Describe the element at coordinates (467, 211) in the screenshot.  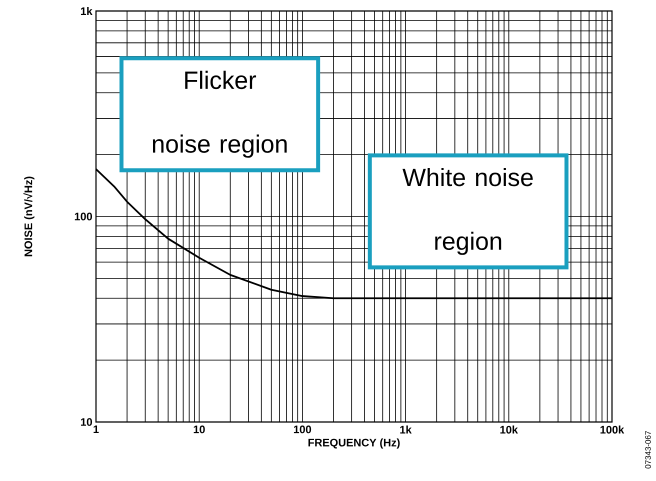
I see `text: White noise region` at that location.